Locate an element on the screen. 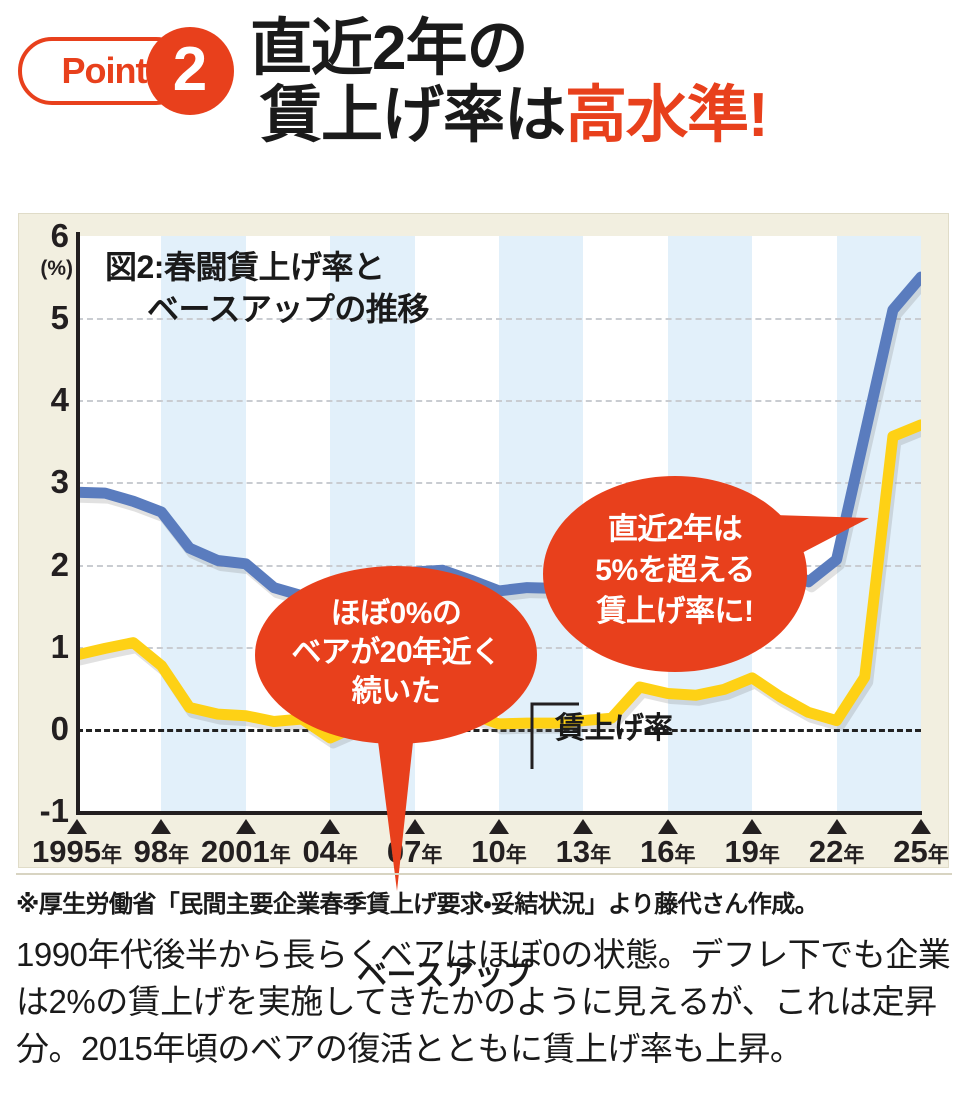 The width and height of the screenshot is (967, 1100). point-badge-circle: 2 is located at coordinates (190, 71).